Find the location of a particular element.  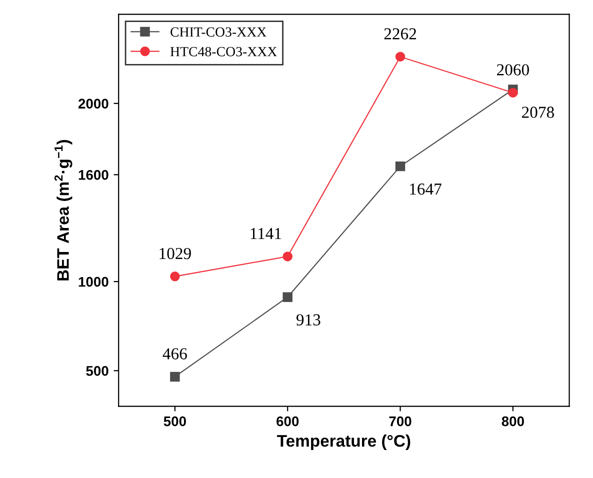

x-tick-label: 800 is located at coordinates (513, 421).